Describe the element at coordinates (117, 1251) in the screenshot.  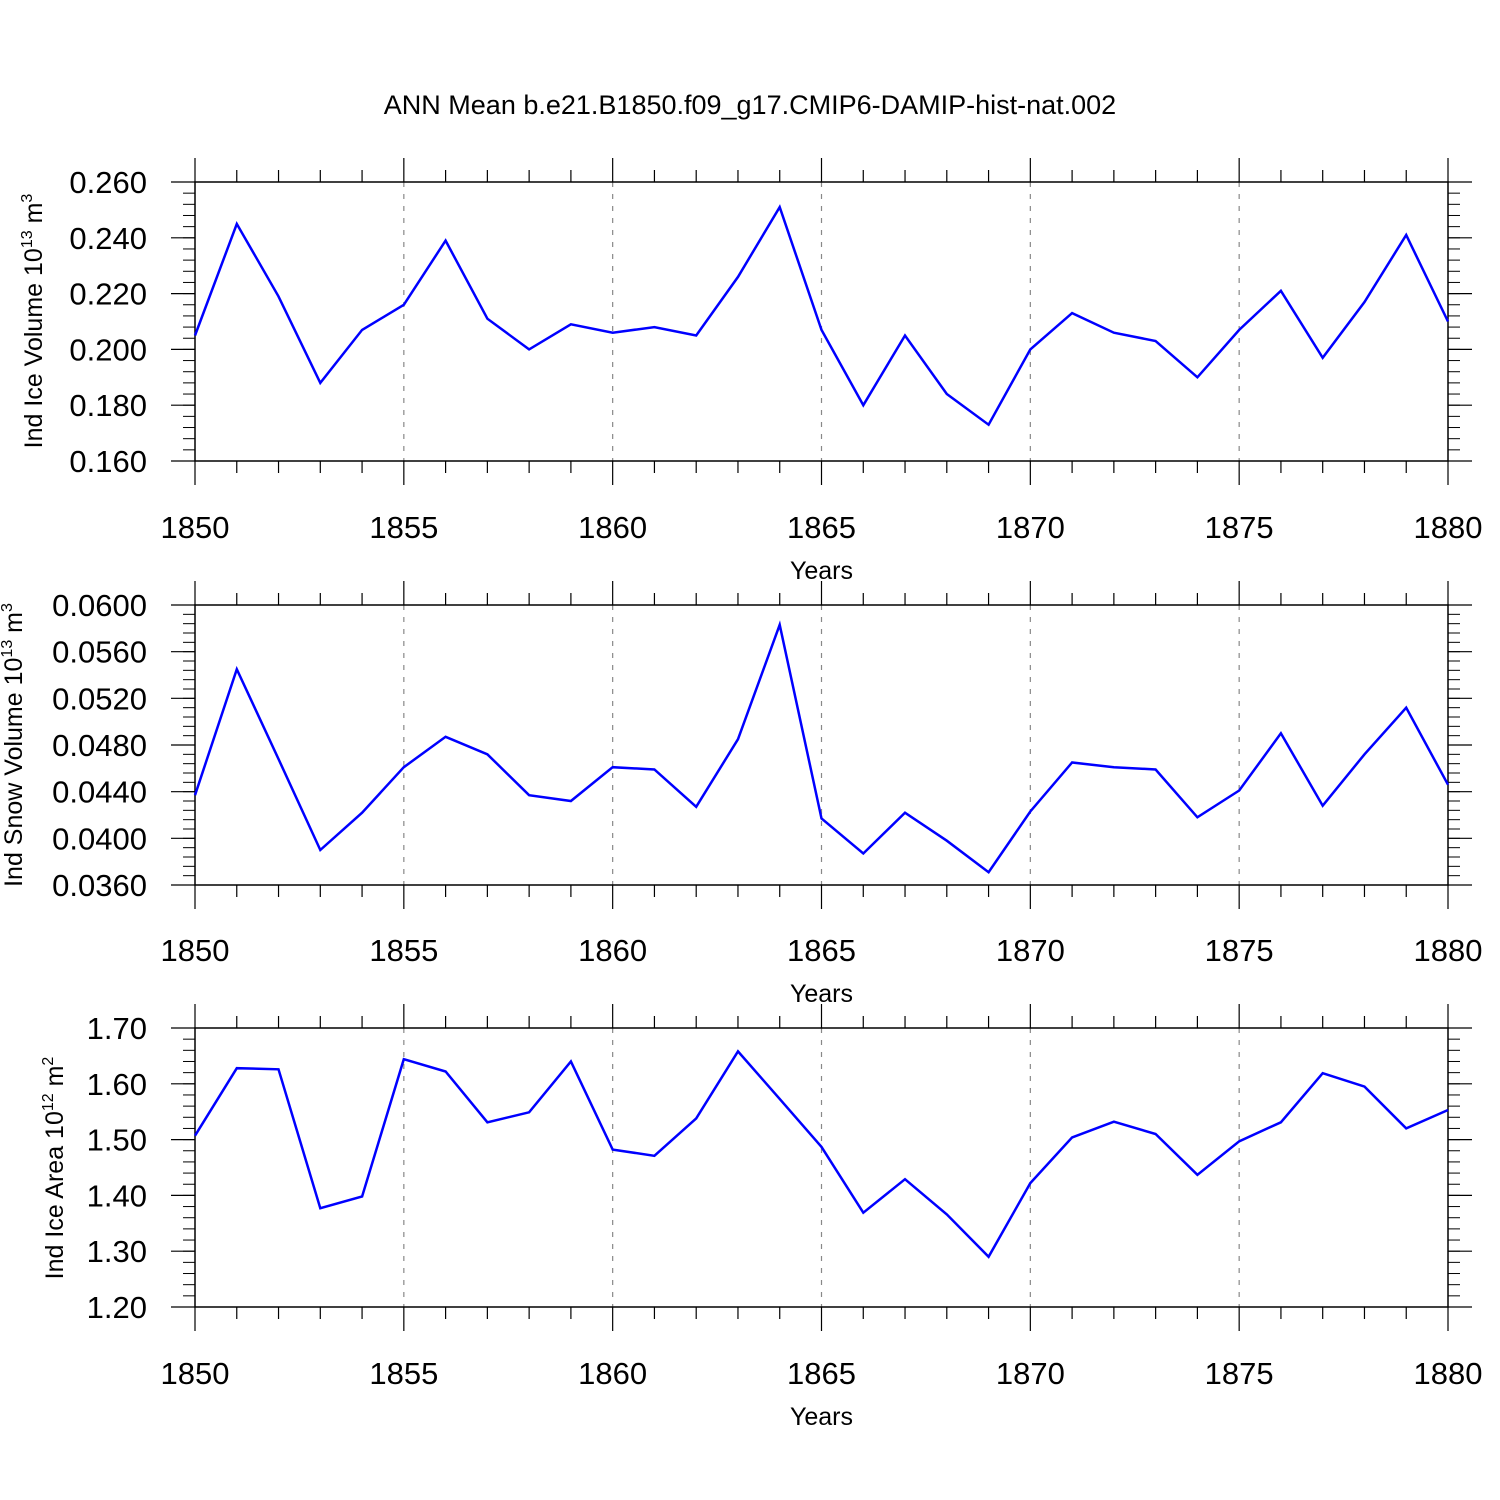
I see `y-tick-label: 1.30` at that location.